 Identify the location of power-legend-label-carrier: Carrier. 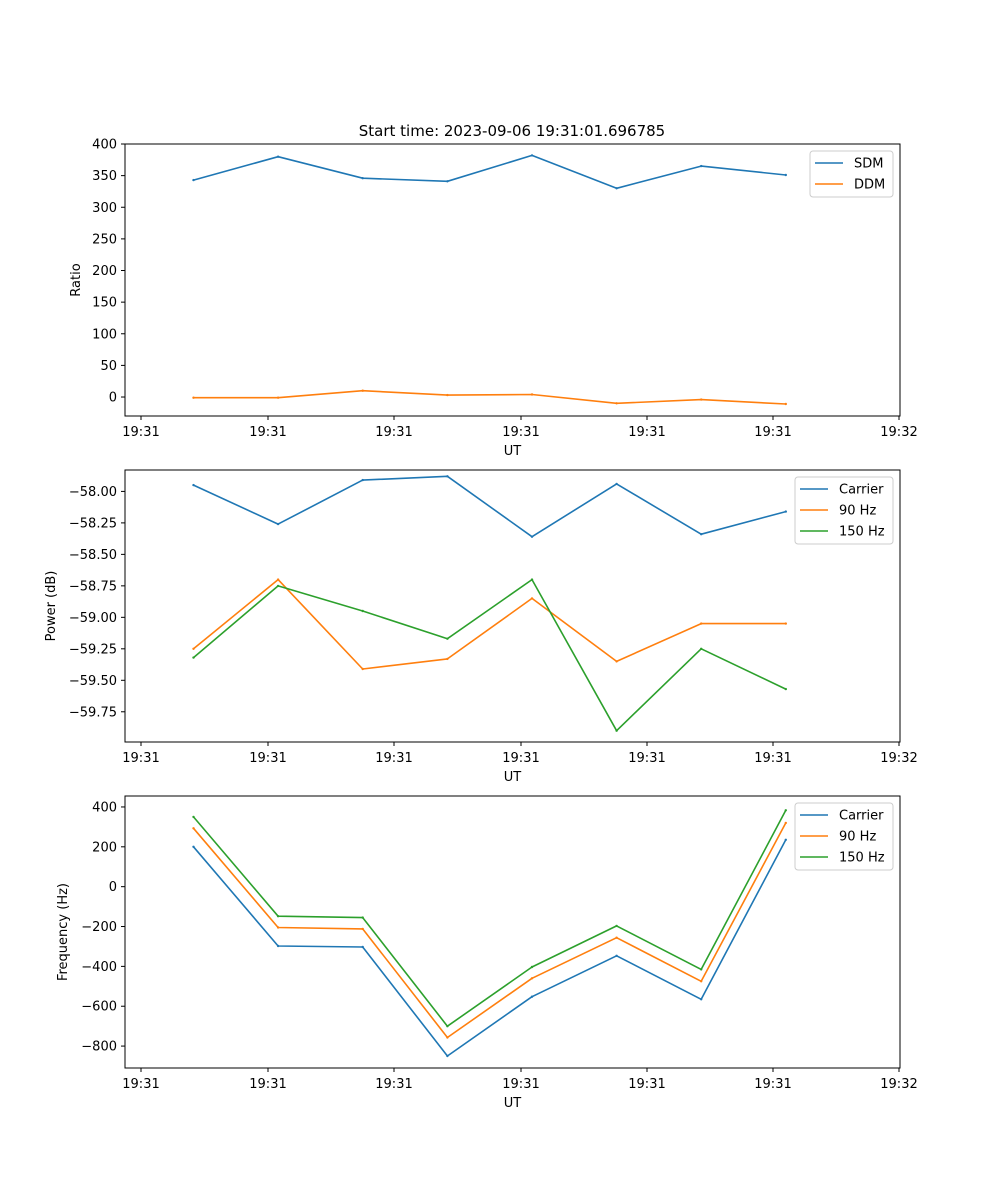
(861, 490).